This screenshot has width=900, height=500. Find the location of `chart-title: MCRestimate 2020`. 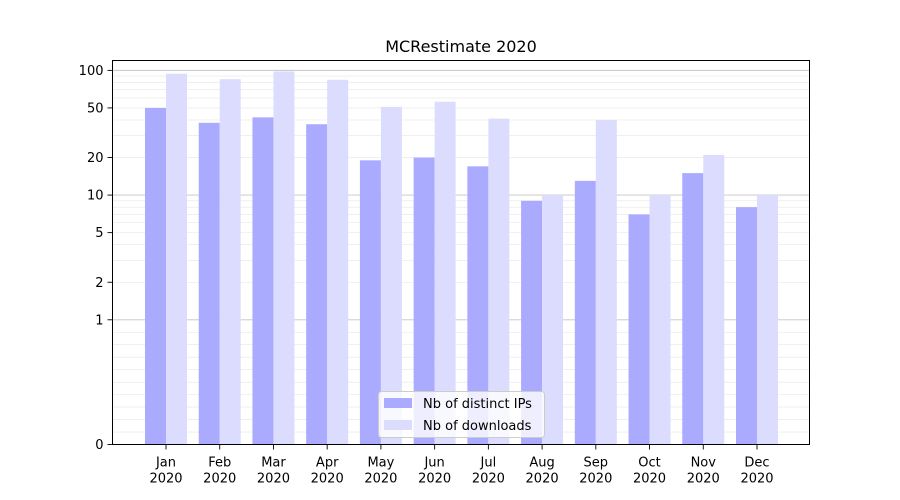

chart-title: MCRestimate 2020 is located at coordinates (461, 46).